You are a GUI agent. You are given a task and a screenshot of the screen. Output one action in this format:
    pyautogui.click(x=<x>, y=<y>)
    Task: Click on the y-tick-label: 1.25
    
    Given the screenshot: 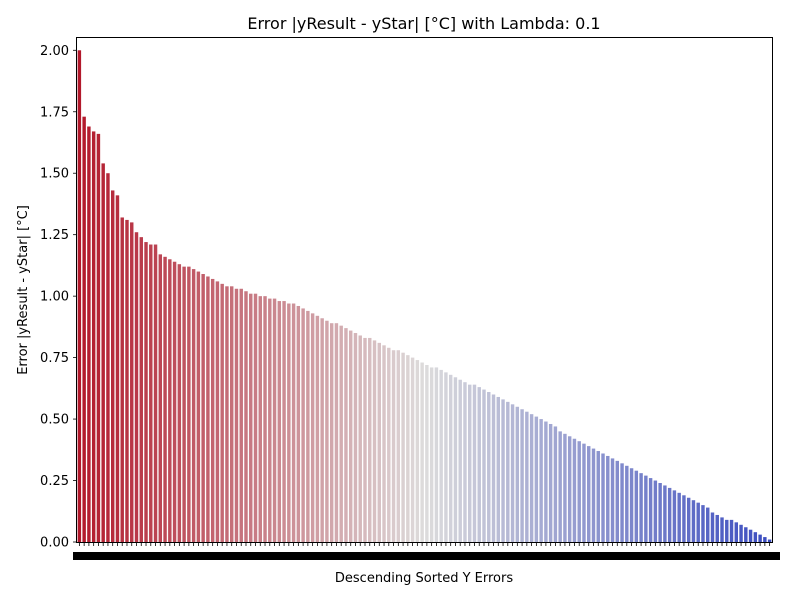 What is the action you would take?
    pyautogui.click(x=54, y=235)
    